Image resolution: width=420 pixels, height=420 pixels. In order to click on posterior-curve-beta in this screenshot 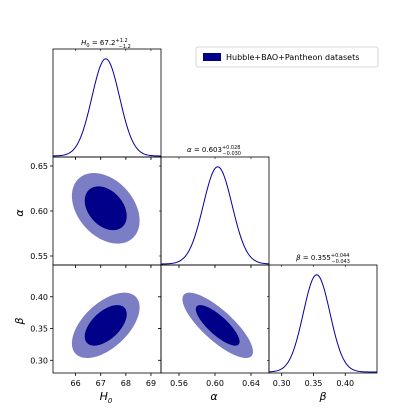, I will do `click(322, 323)`.